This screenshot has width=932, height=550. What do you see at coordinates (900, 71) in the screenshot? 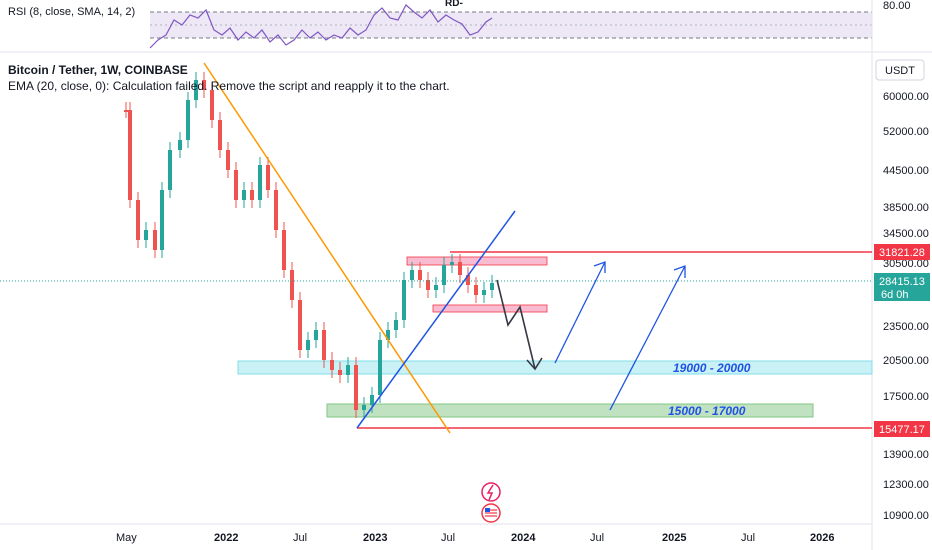
I see `currency-label: USDT` at bounding box center [900, 71].